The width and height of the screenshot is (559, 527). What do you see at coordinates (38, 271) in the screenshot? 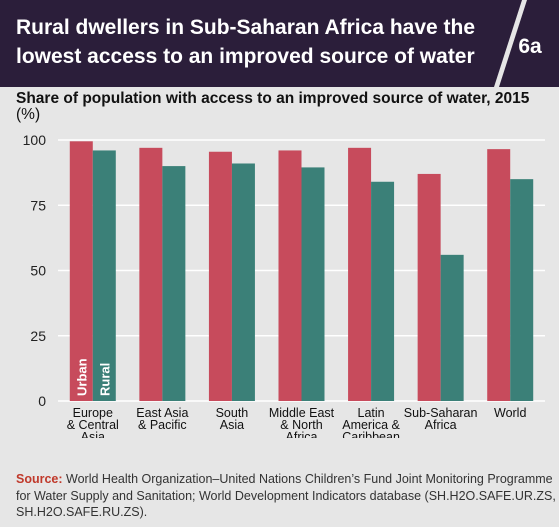
I see `y-tick-label: 50` at bounding box center [38, 271].